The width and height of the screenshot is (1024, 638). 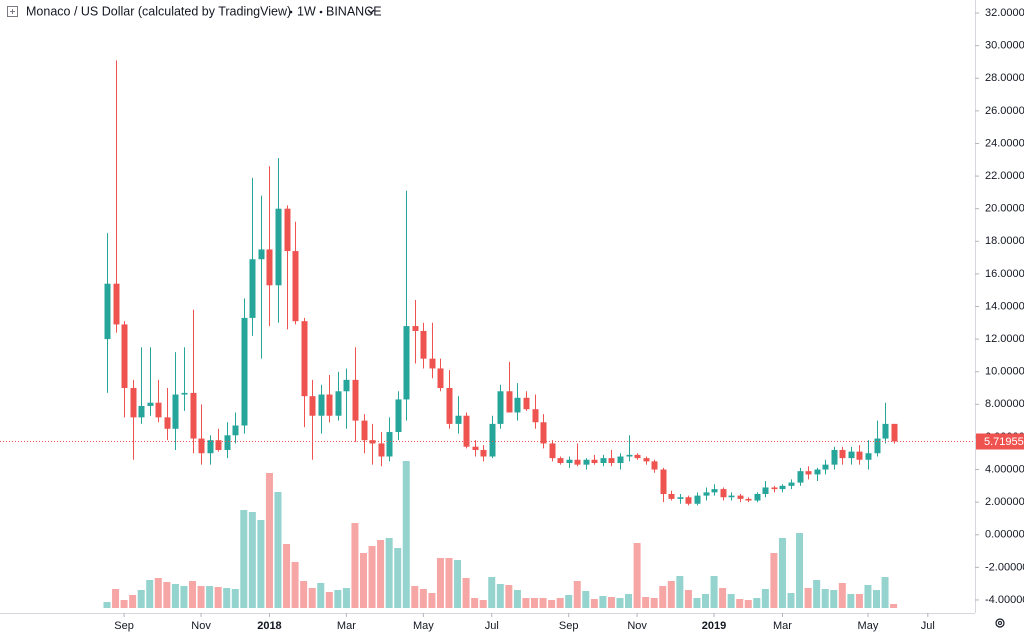 I want to click on interval: 1W, so click(x=306, y=11).